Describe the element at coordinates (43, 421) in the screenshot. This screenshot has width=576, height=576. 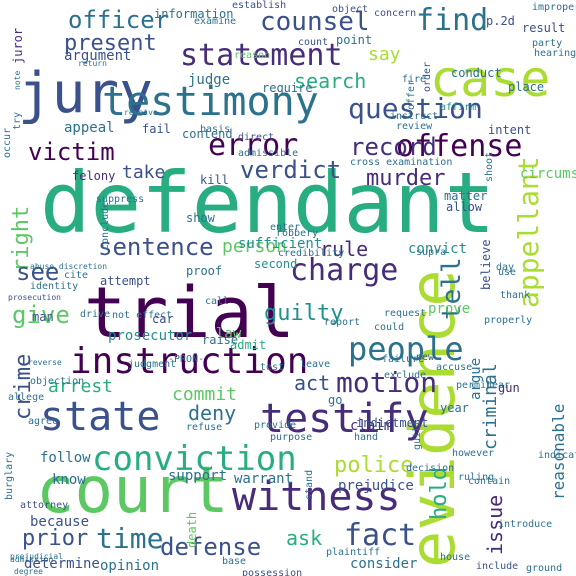
I see `cloud-word: agree` at that location.